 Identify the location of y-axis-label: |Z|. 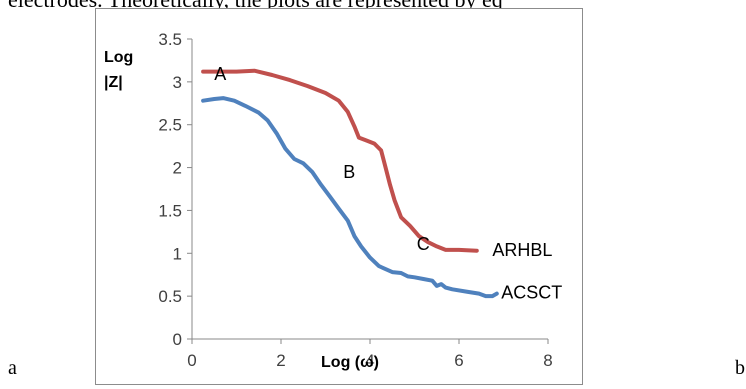
(113, 82).